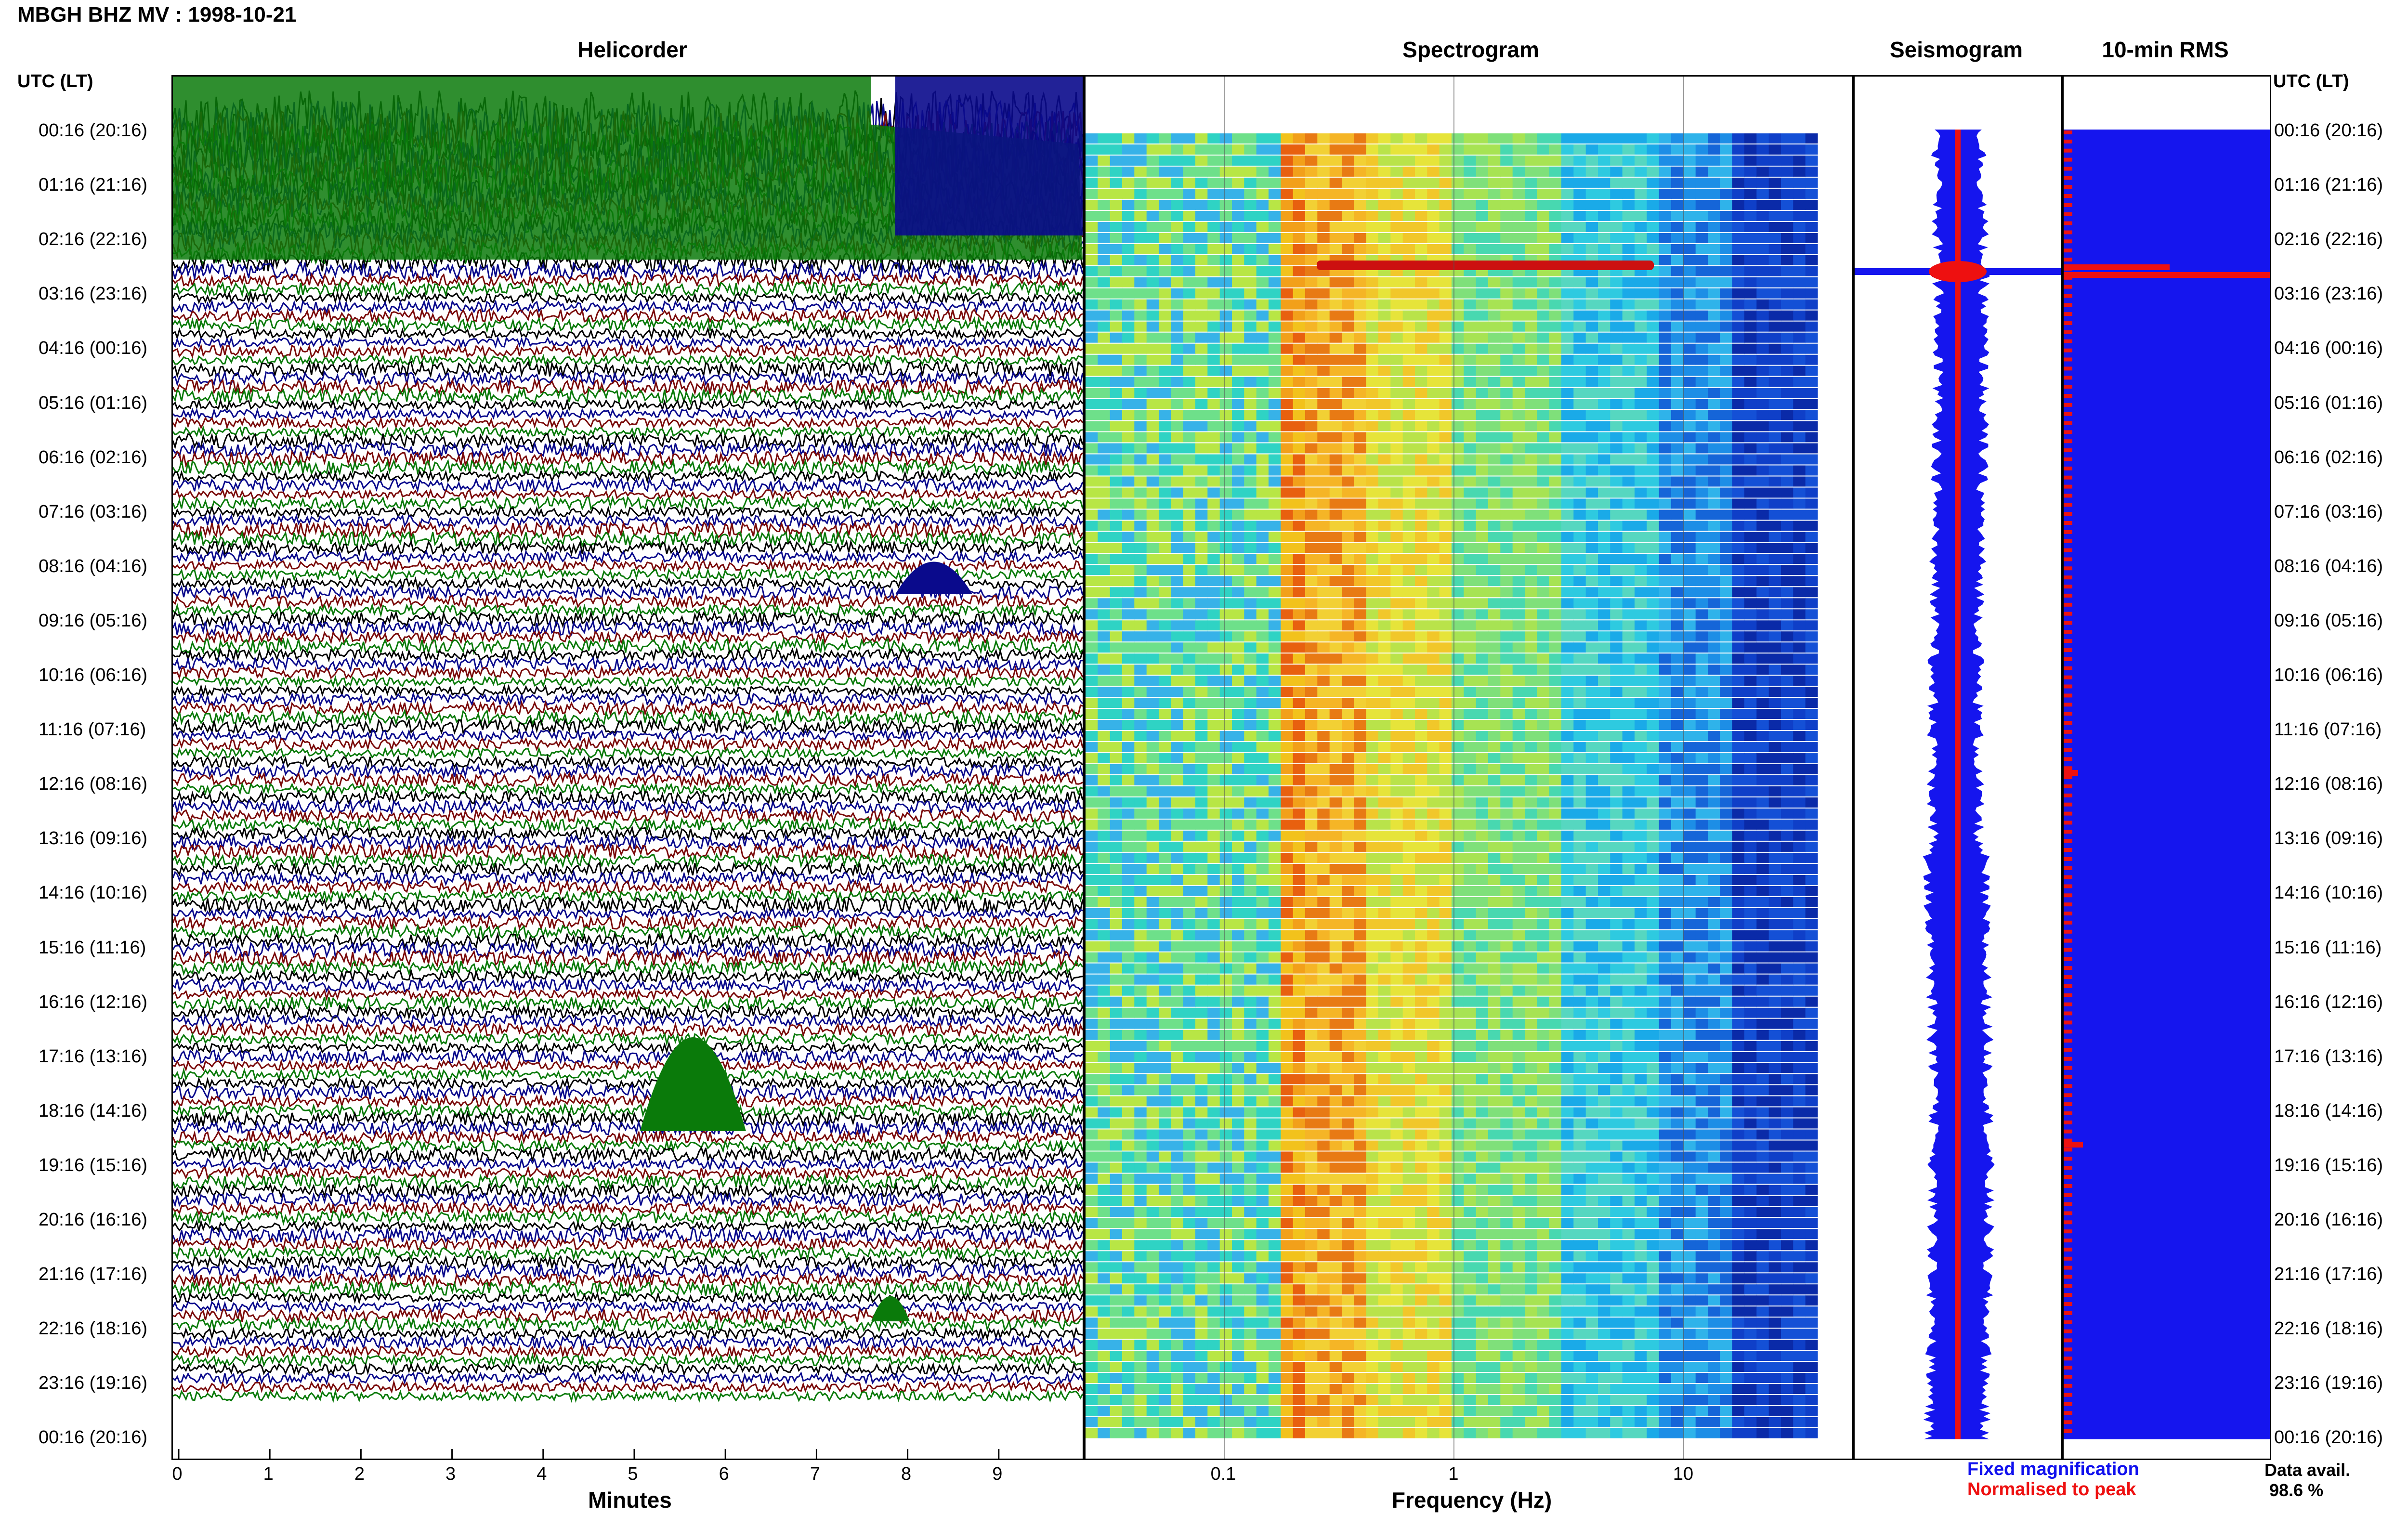  What do you see at coordinates (93, 130) in the screenshot?
I see `time-label-left: 00:16 (20:16)` at bounding box center [93, 130].